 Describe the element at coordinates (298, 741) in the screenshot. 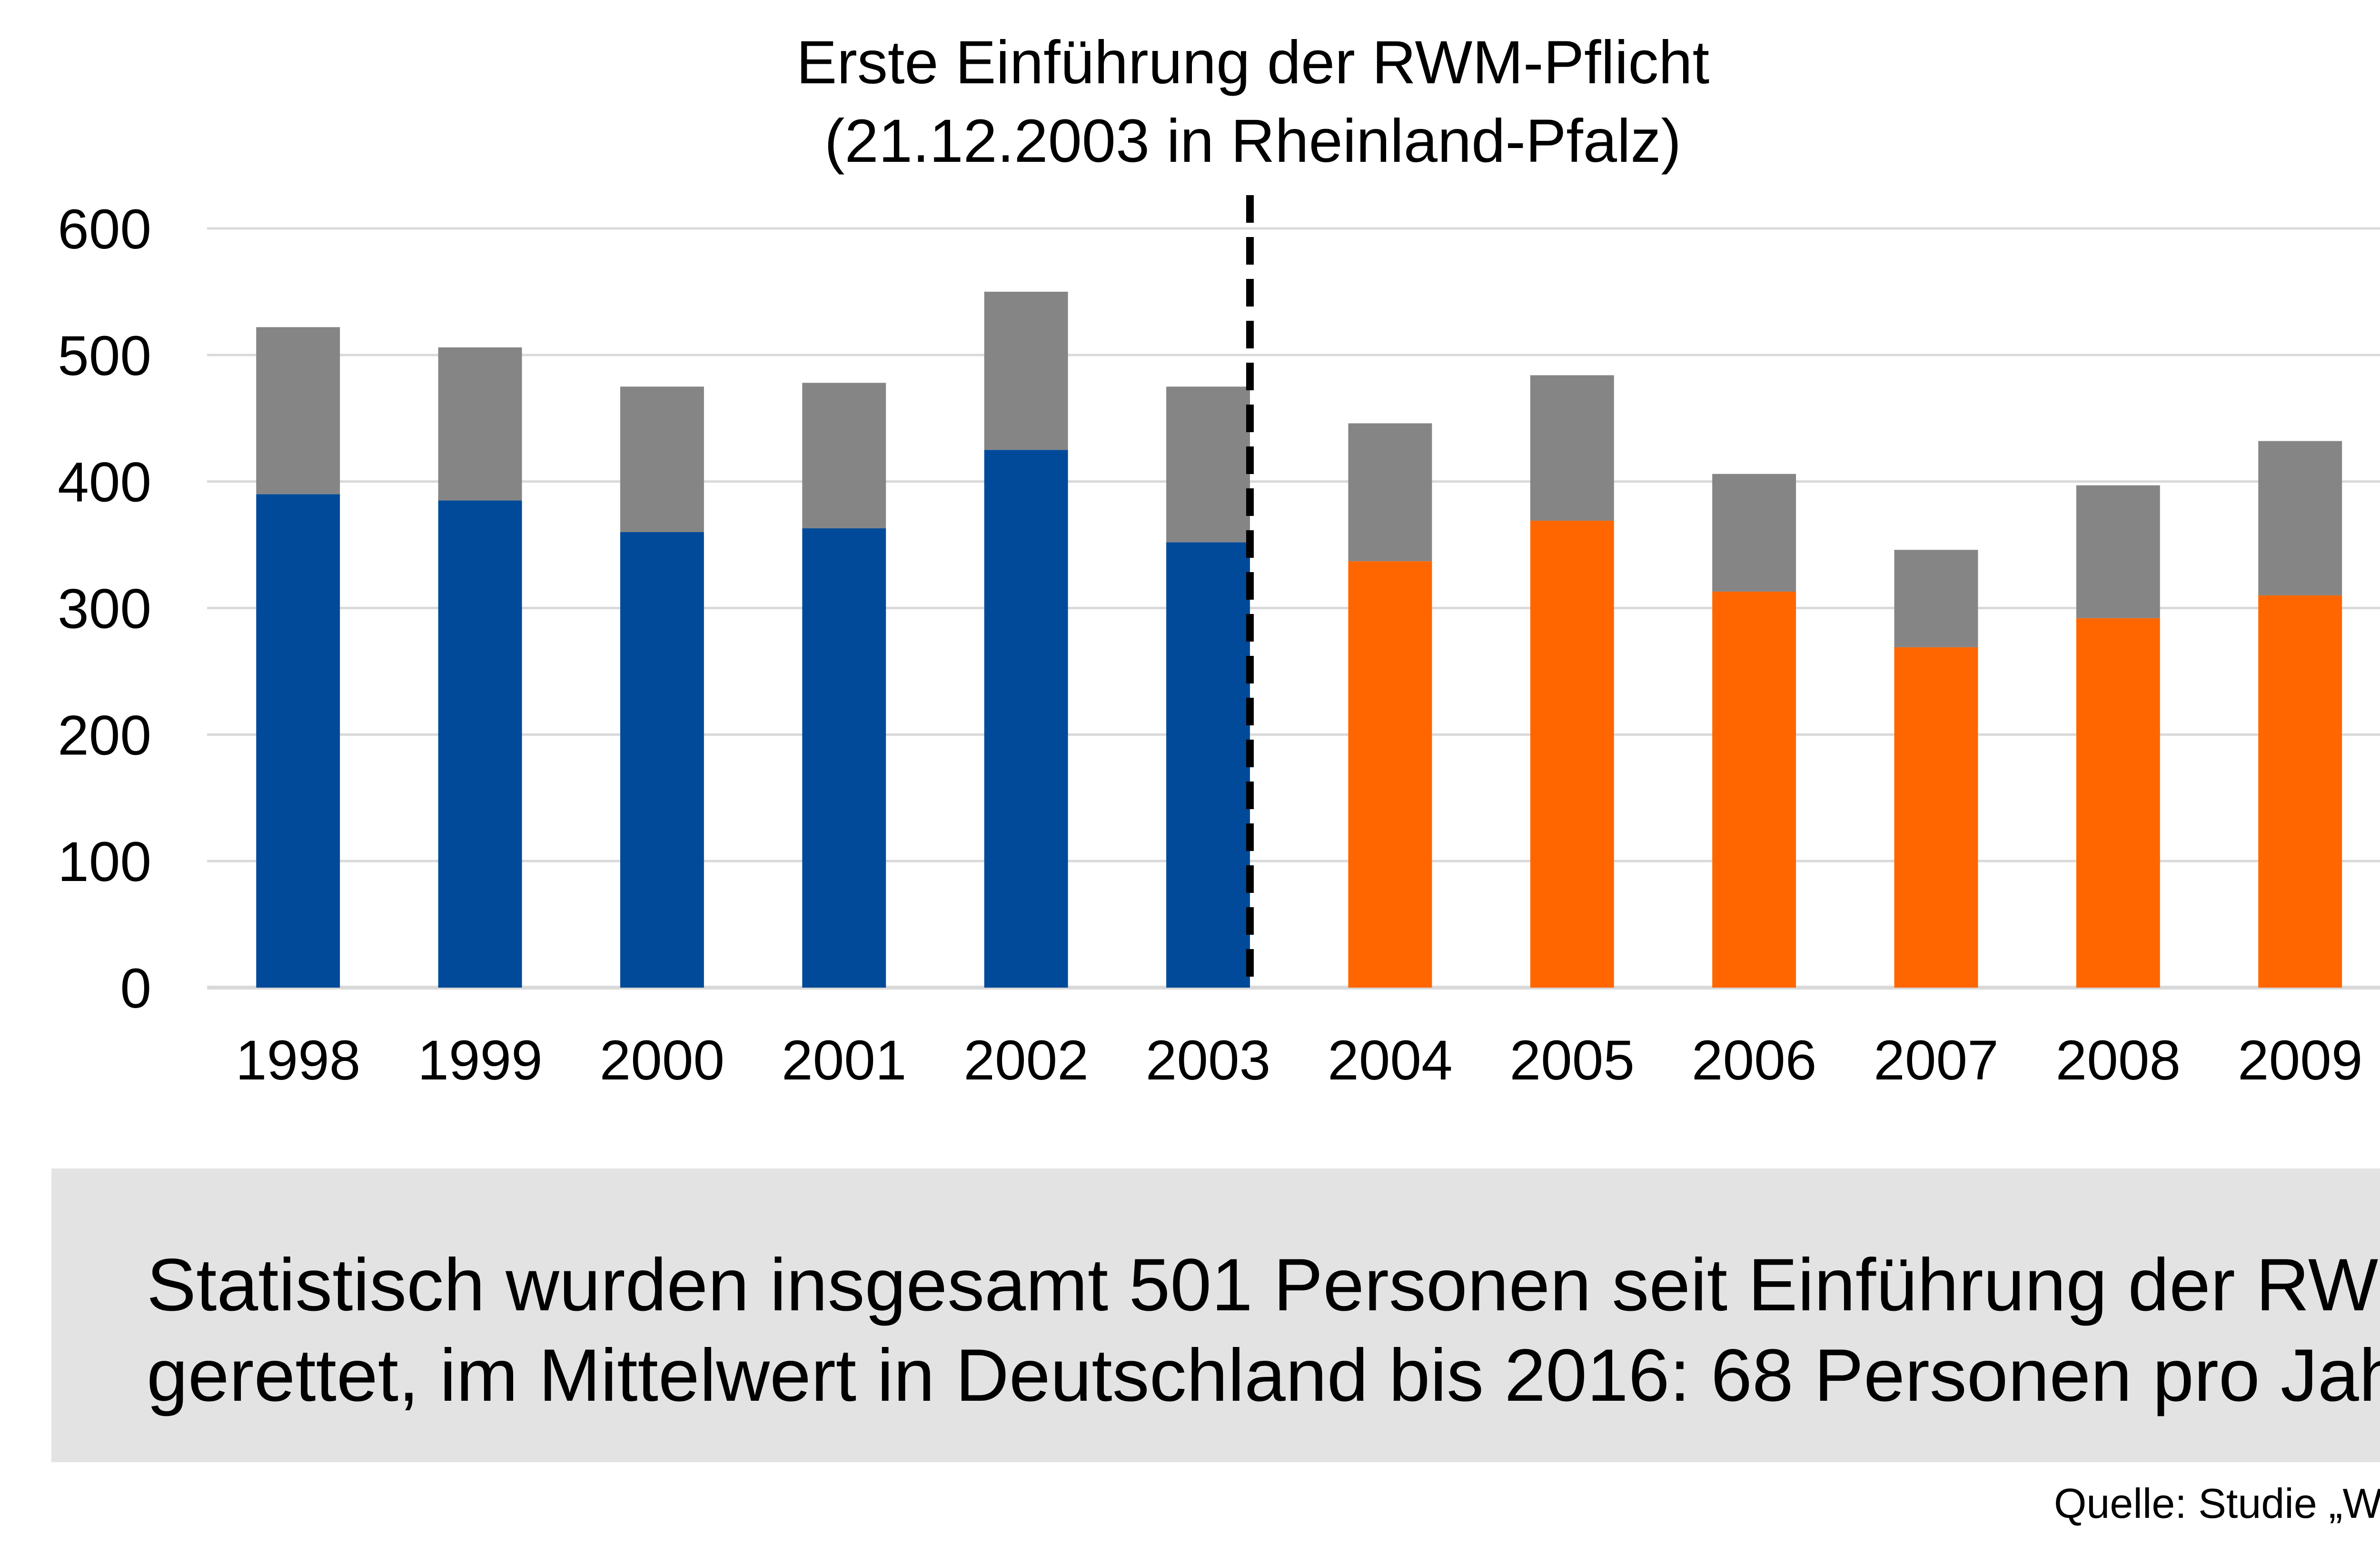

I see `bar-wohnungsbereich-1998` at that location.